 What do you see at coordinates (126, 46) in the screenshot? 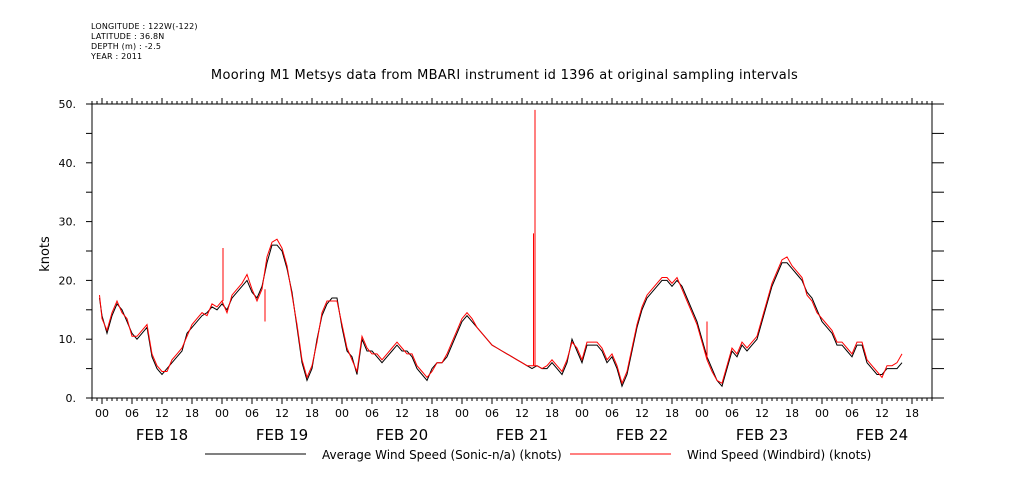
I see `depth-label: DEPTH (m) : -2.5` at bounding box center [126, 46].